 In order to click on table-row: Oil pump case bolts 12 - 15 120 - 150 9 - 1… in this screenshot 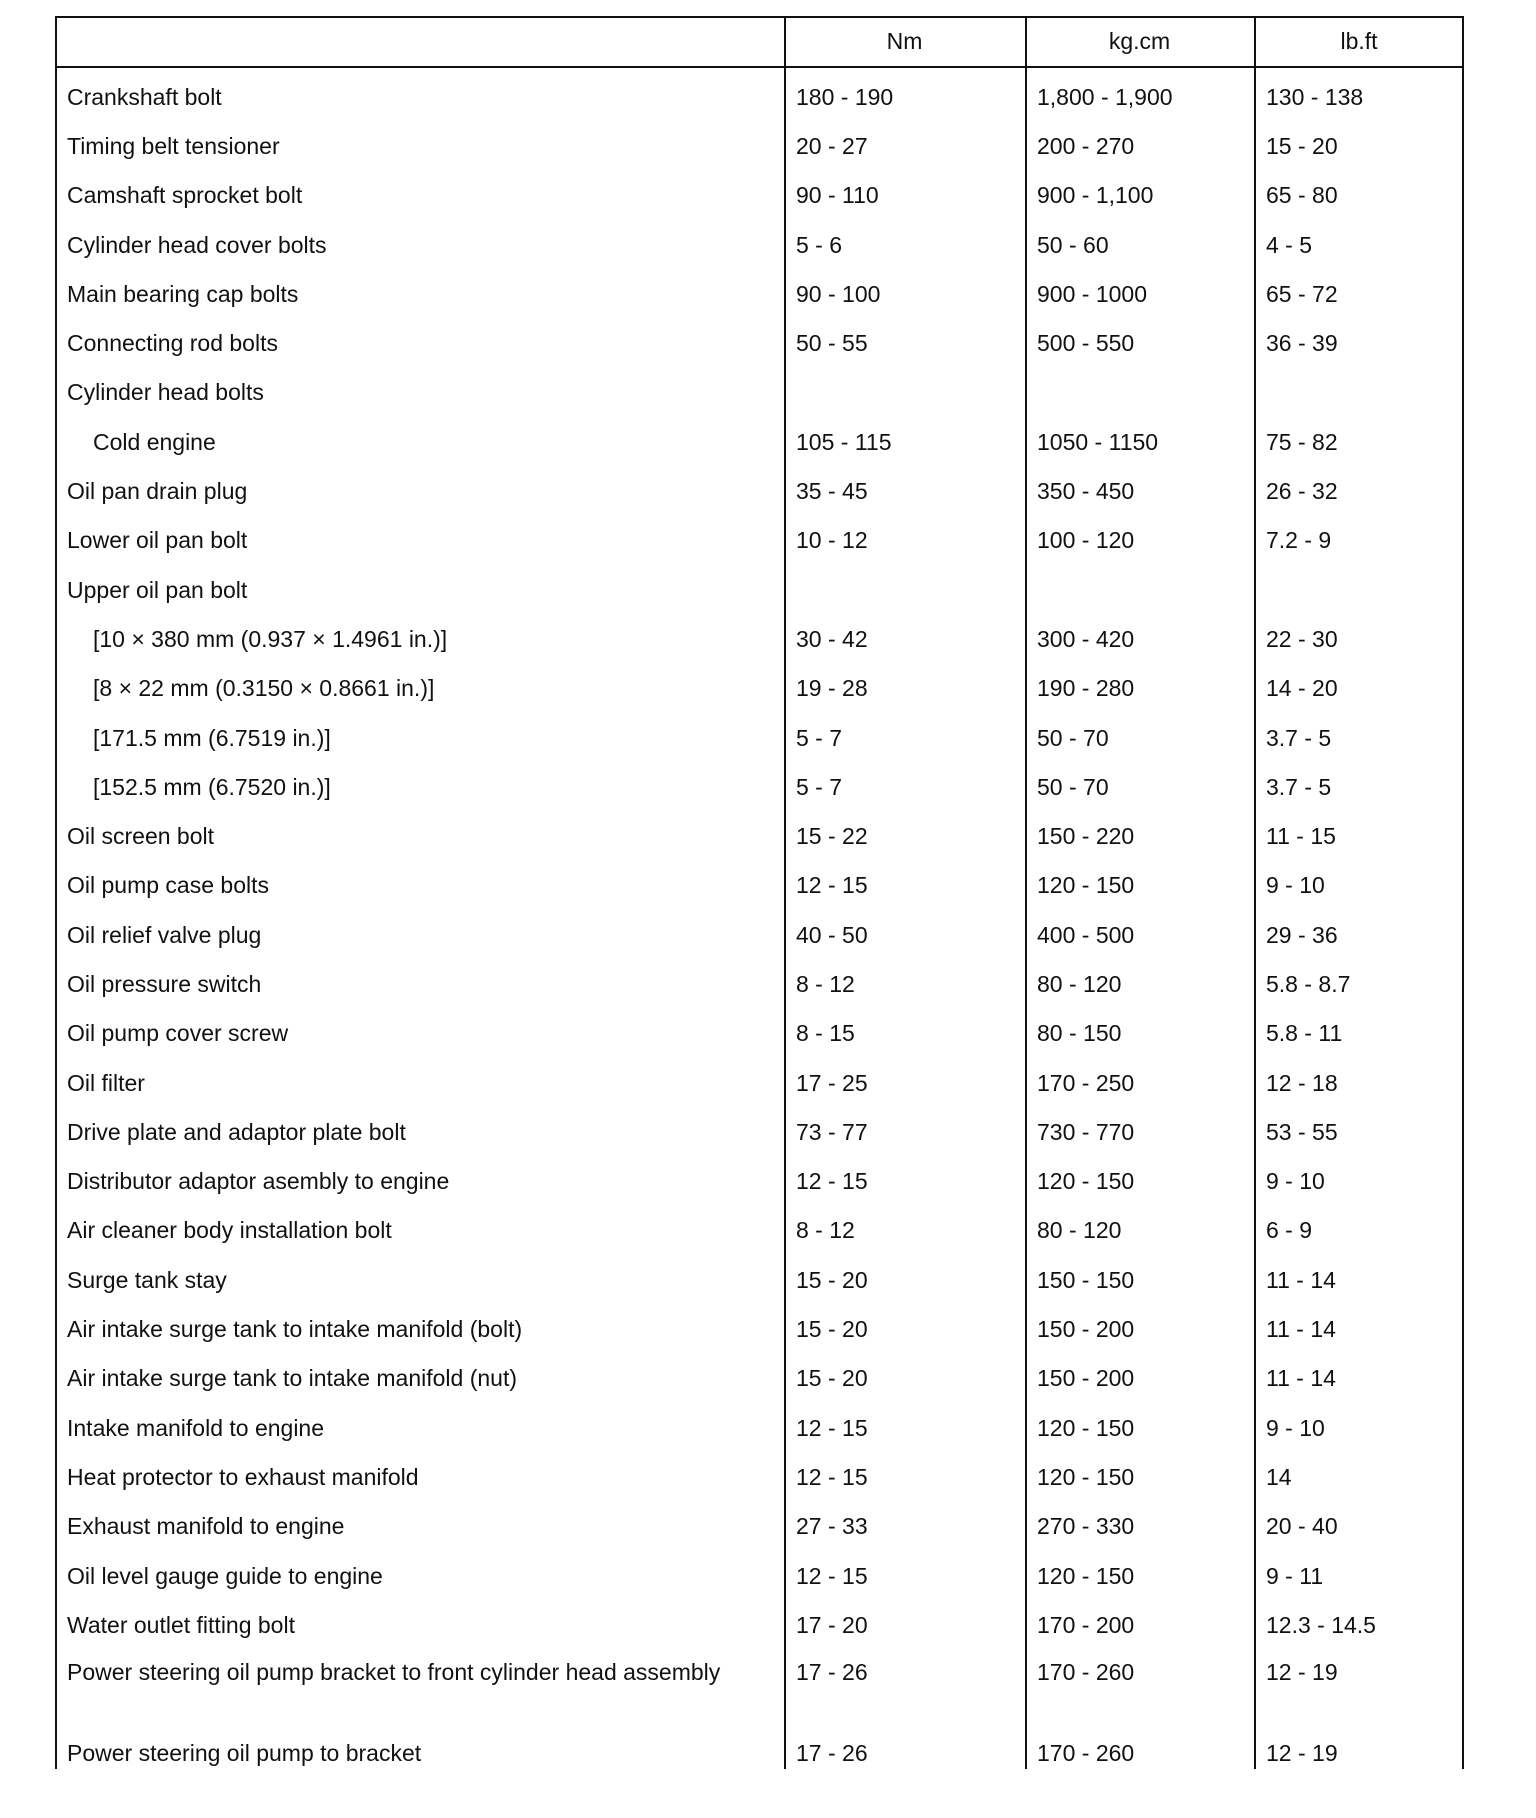, I will do `click(759, 885)`.